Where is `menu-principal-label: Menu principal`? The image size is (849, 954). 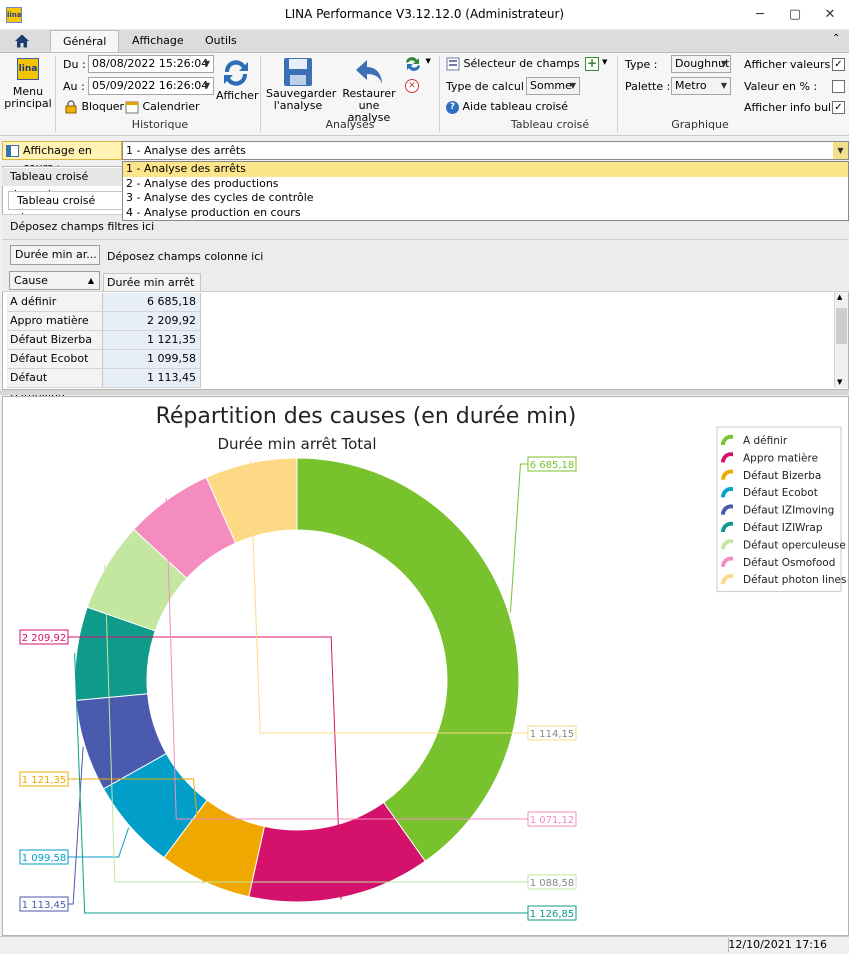
menu-principal-label: Menu principal is located at coordinates (28, 97).